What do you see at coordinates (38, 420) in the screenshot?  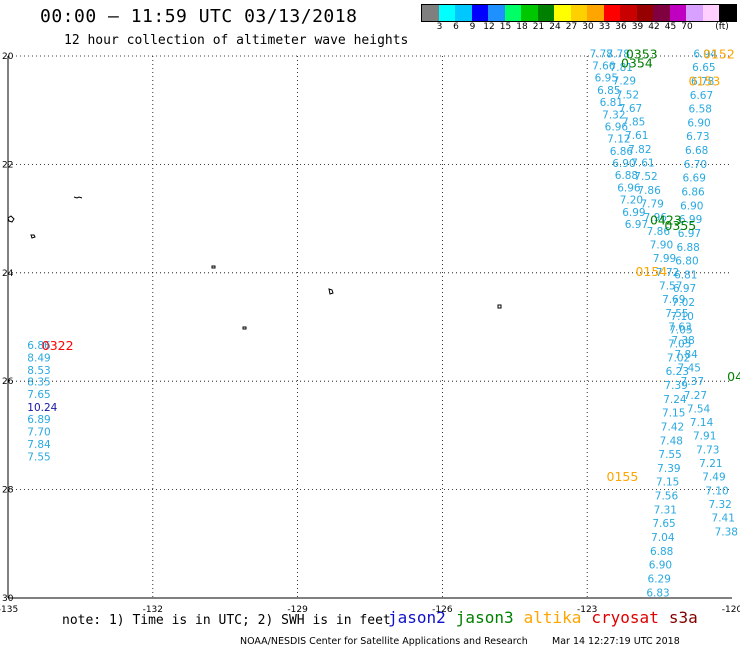 I see `wave-height-value: 6.89` at bounding box center [38, 420].